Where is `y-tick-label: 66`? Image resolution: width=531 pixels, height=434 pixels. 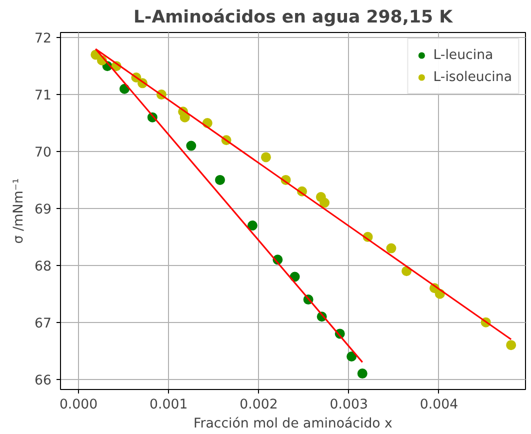
y-tick-label: 66 is located at coordinates (43, 380).